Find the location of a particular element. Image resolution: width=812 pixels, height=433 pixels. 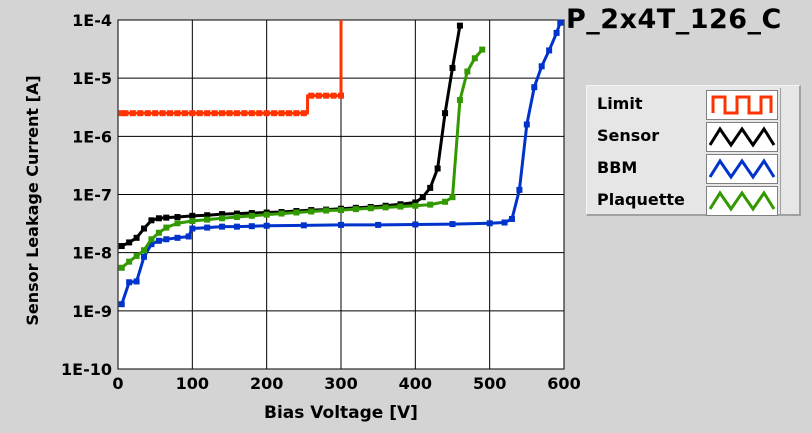

x-tick-label: 0 is located at coordinates (117, 383).